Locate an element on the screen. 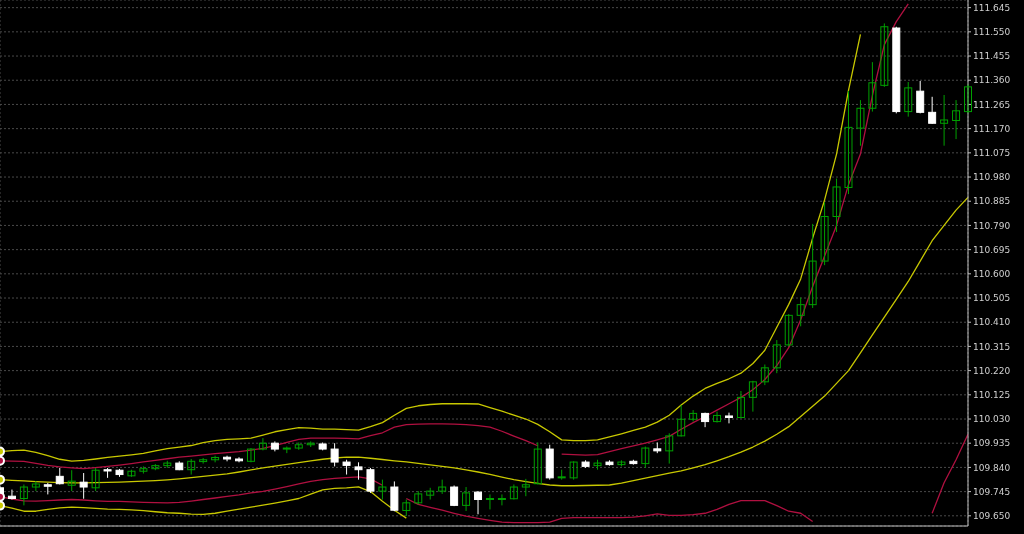  y-tick-label: 111.455 is located at coordinates (992, 56).